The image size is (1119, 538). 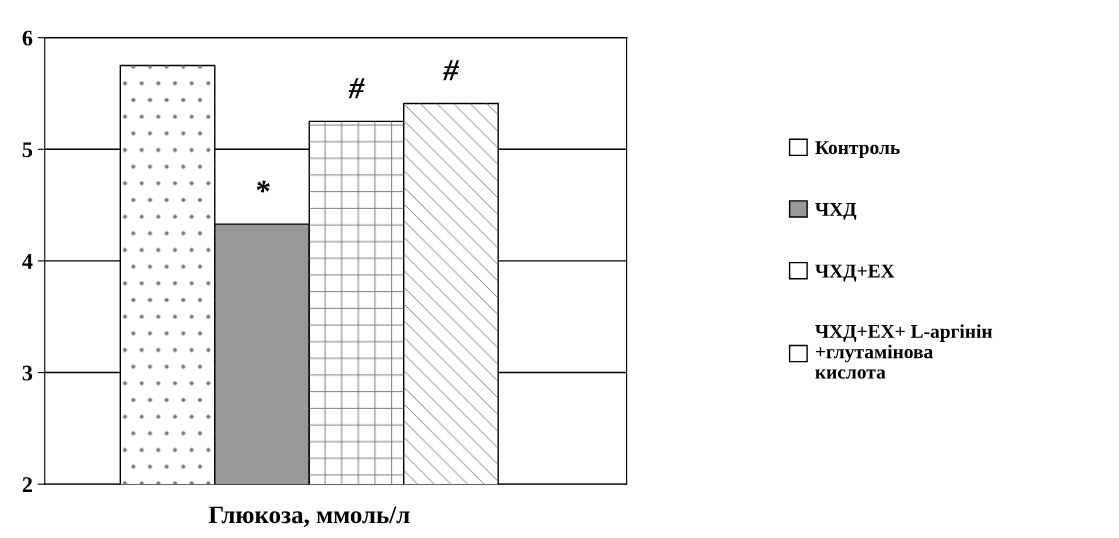 What do you see at coordinates (855, 273) in the screenshot?
I see `legend-label: ЧХД+ЕХ` at bounding box center [855, 273].